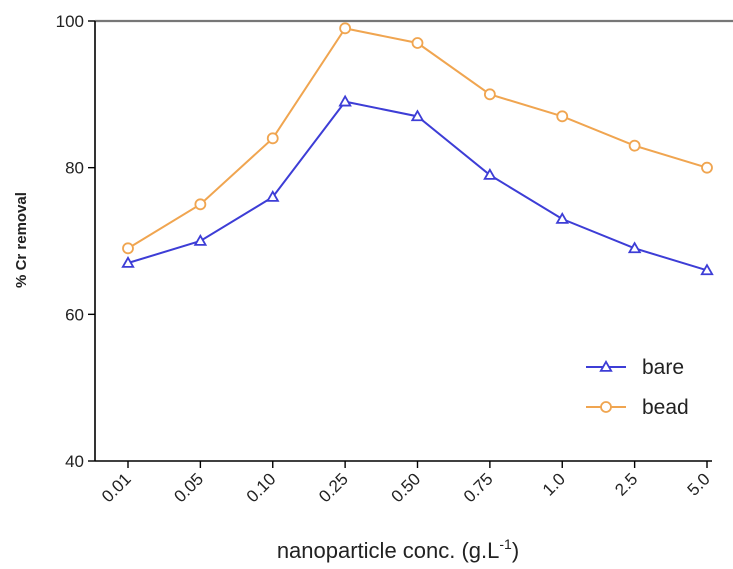 The height and width of the screenshot is (569, 733). Describe the element at coordinates (74, 168) in the screenshot. I see `y-tick-label: 80` at that location.